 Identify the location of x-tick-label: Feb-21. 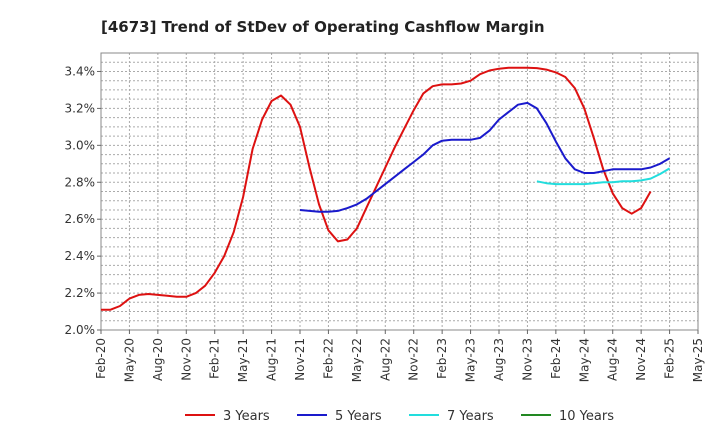
(215, 358).